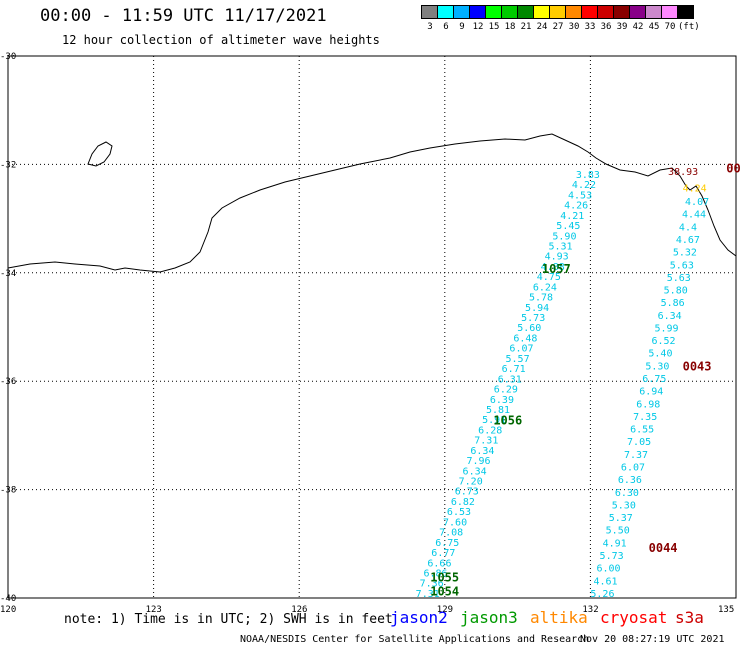 The image size is (740, 650). What do you see at coordinates (498, 410) in the screenshot?
I see `track-a-value: 5.81` at bounding box center [498, 410].